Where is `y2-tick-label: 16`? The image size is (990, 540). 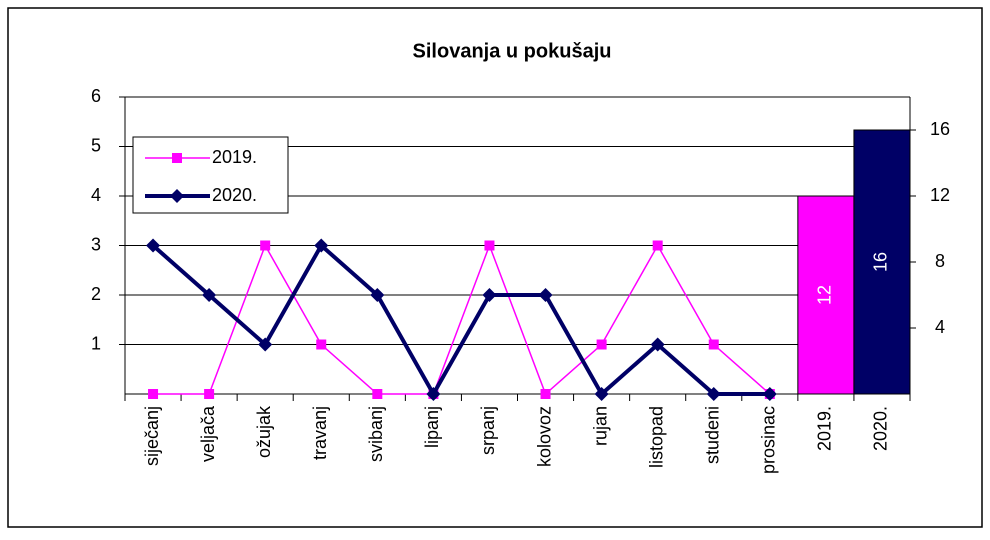
y2-tick-label: 16 is located at coordinates (940, 129).